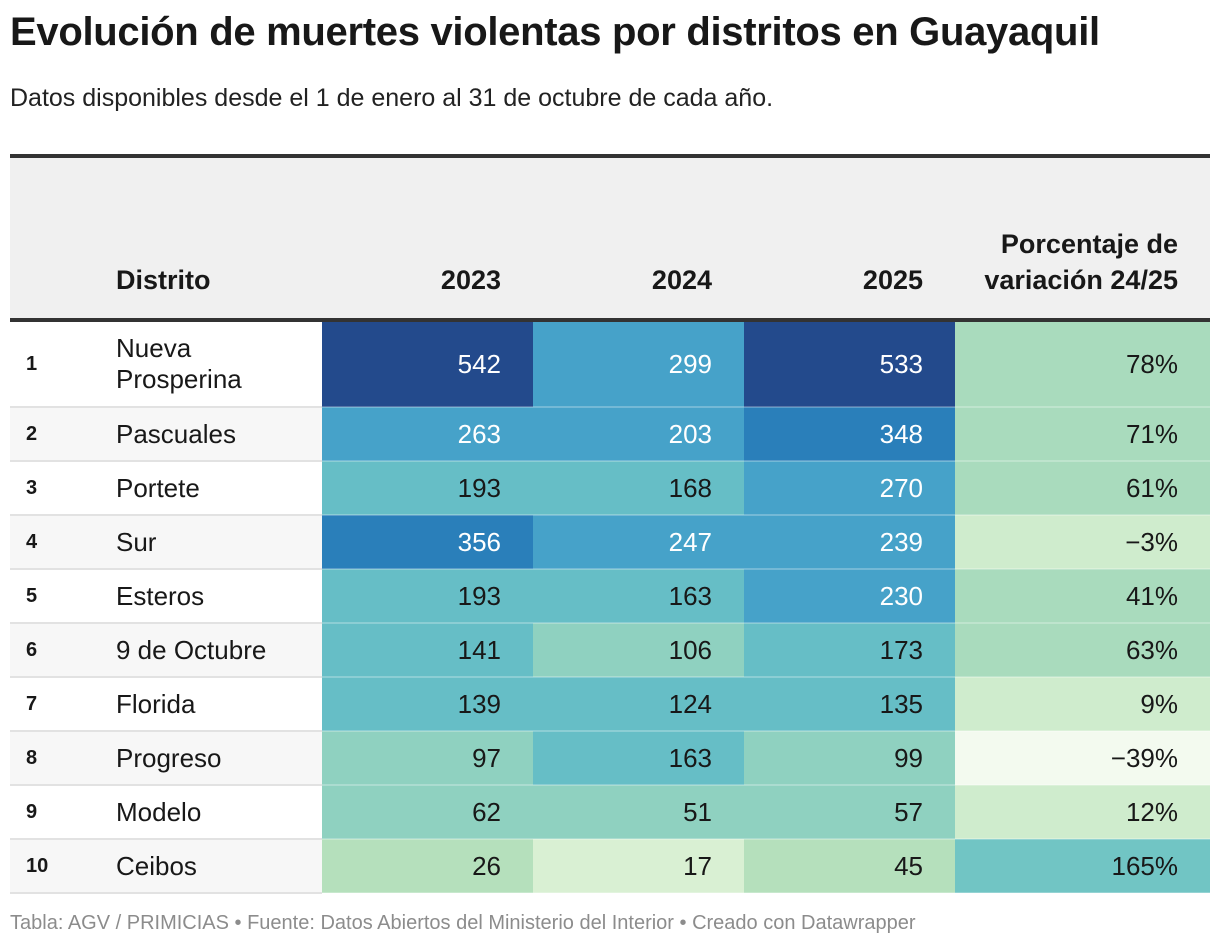 This screenshot has width=1220, height=948. What do you see at coordinates (638, 364) in the screenshot?
I see `value-cell-2024: 299` at bounding box center [638, 364].